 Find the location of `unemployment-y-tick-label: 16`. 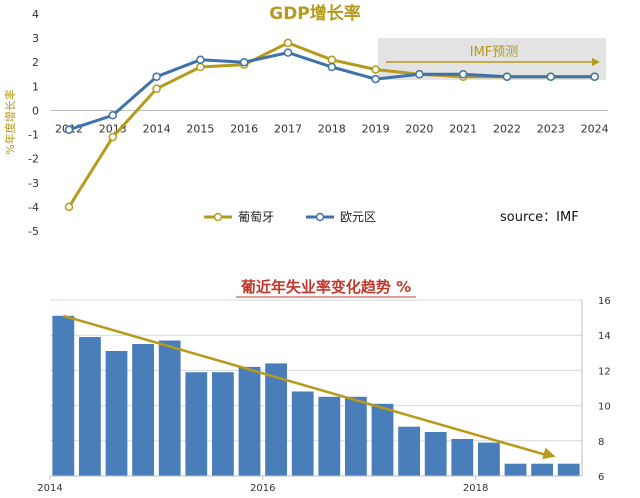

unemployment-y-tick-label: 16 is located at coordinates (604, 301).